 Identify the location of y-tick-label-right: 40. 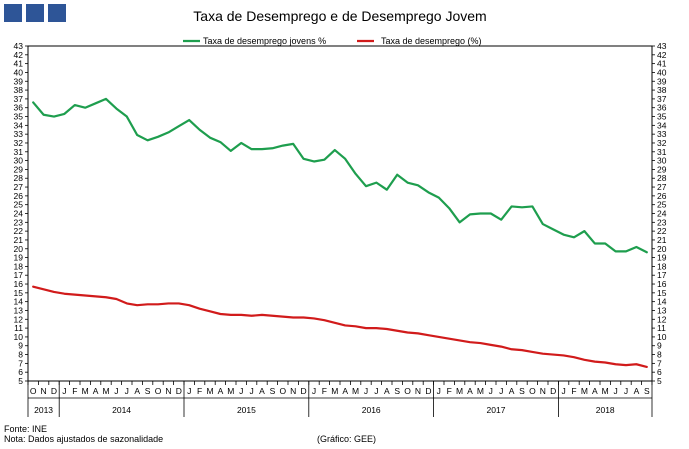
(662, 72).